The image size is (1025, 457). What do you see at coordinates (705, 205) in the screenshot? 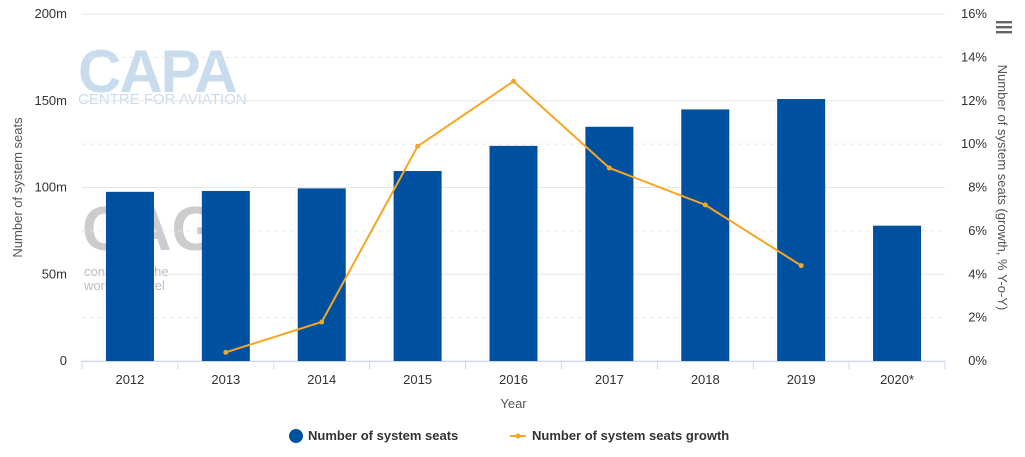
I see `growth-point-2018` at bounding box center [705, 205].